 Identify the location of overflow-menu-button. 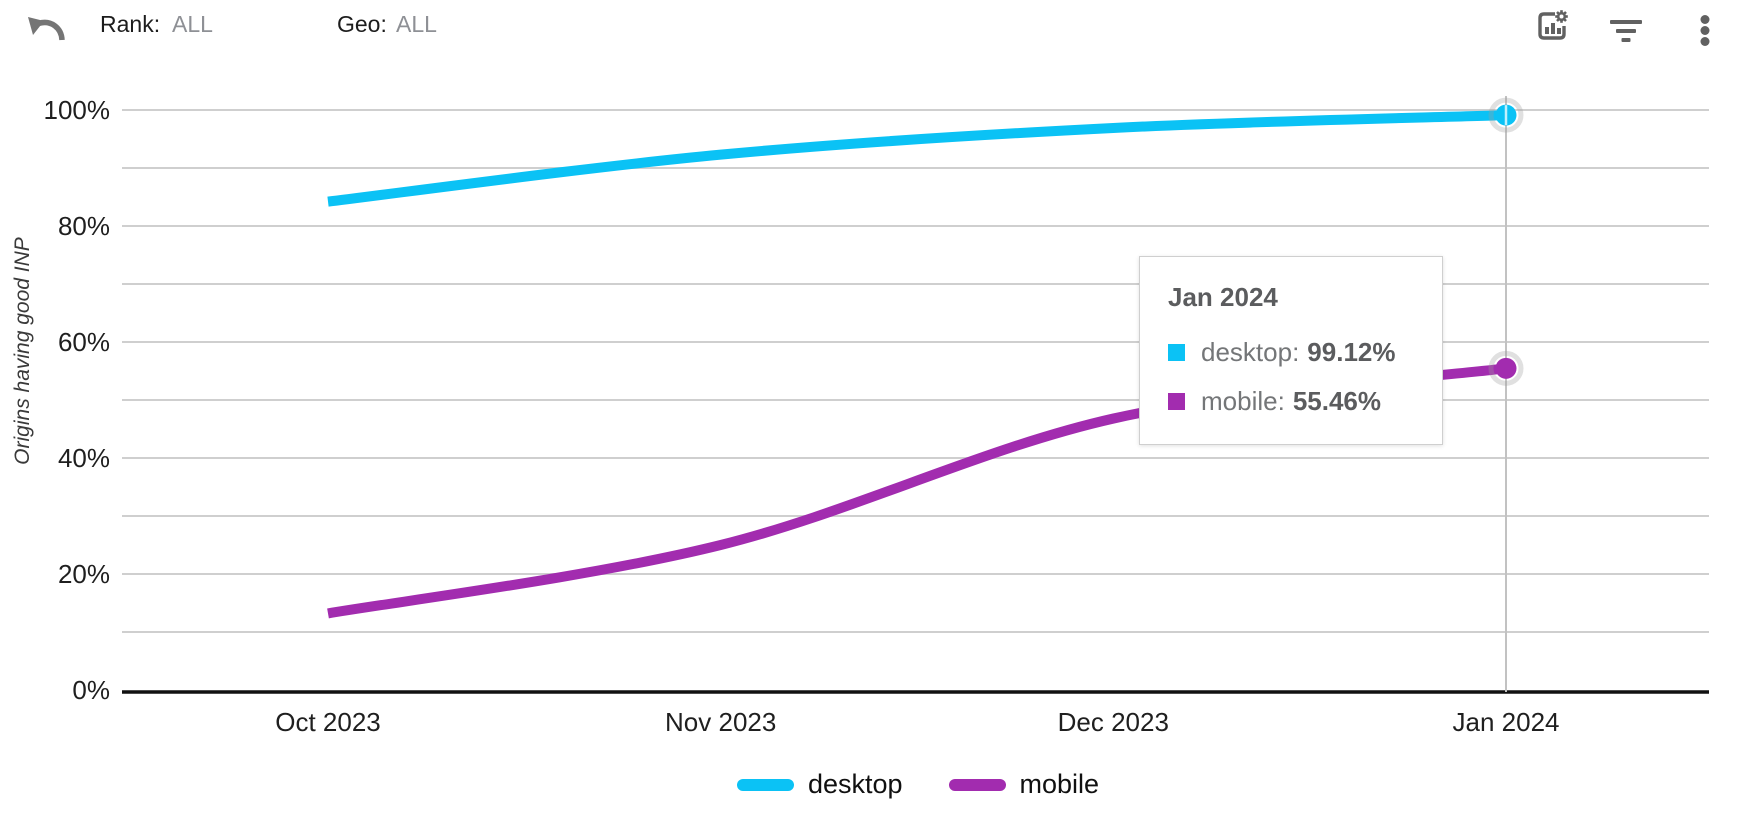
(1705, 28).